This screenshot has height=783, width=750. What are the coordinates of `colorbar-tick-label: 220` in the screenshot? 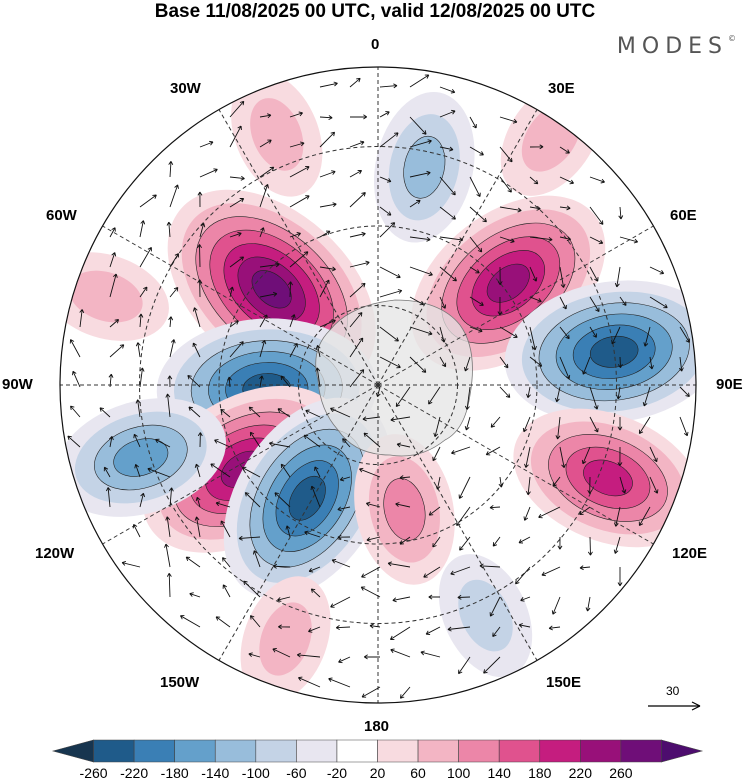 It's located at (580, 773).